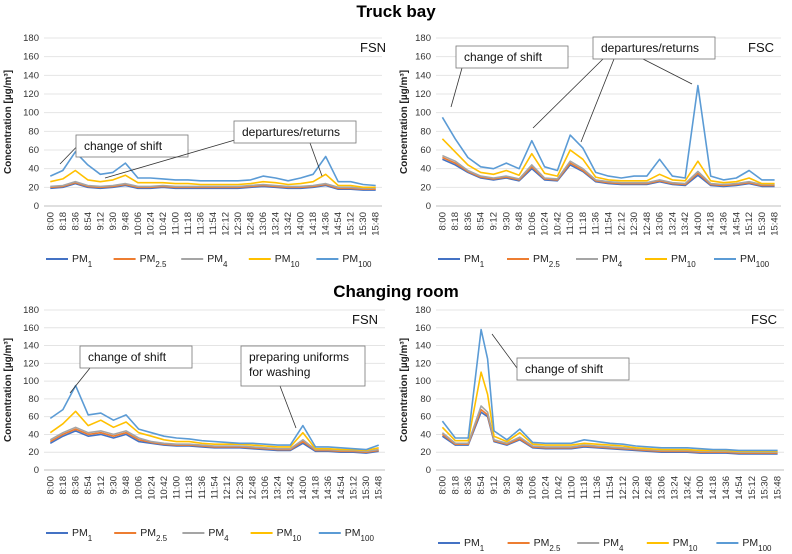 The height and width of the screenshot is (554, 792). I want to click on legend-entry: PM2.5, so click(140, 261).